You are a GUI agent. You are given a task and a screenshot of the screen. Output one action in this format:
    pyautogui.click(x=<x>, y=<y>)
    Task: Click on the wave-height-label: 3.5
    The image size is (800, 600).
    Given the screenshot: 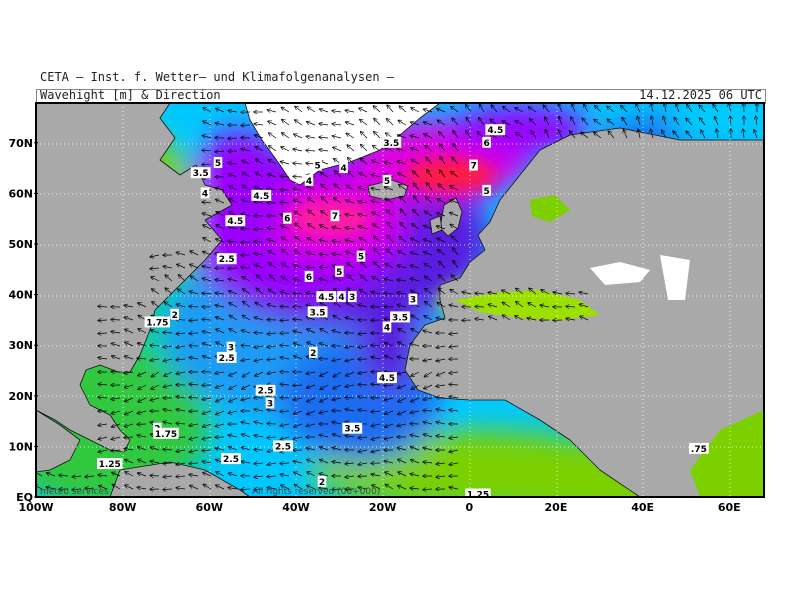 What is the action you would take?
    pyautogui.click(x=400, y=317)
    